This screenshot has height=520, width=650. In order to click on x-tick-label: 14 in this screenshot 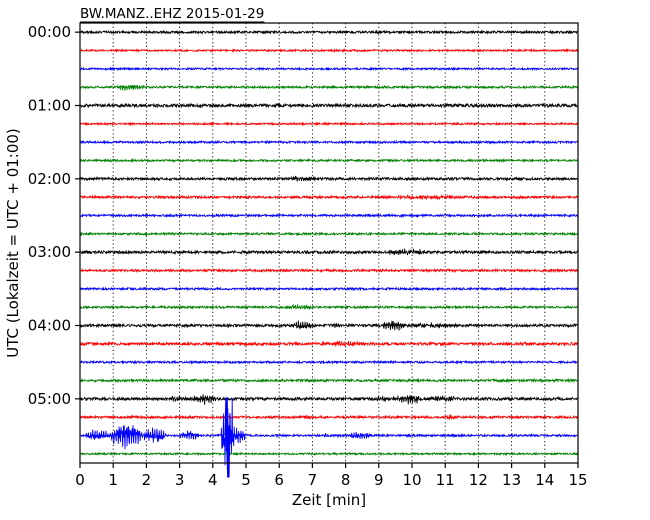, I will do `click(544, 480)`.